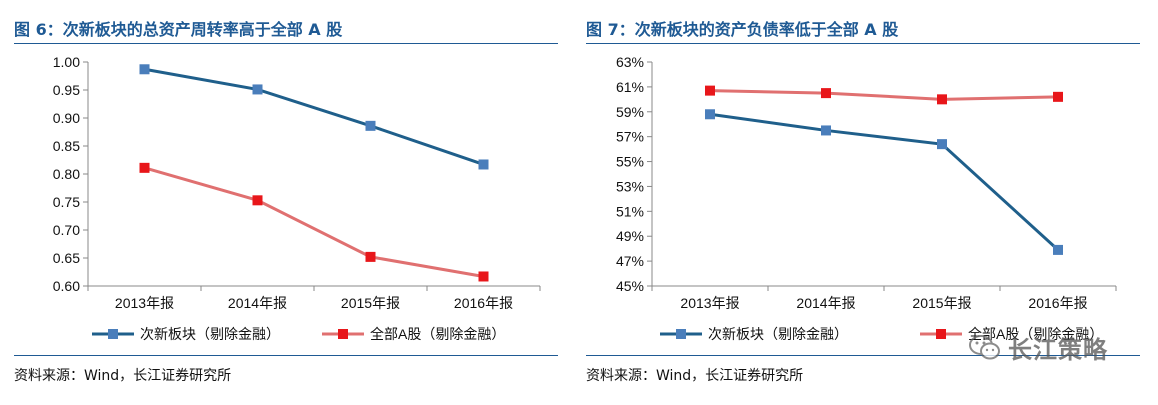 Image resolution: width=1158 pixels, height=405 pixels. Describe the element at coordinates (66, 230) in the screenshot. I see `y-tick-label: 0.70` at that location.